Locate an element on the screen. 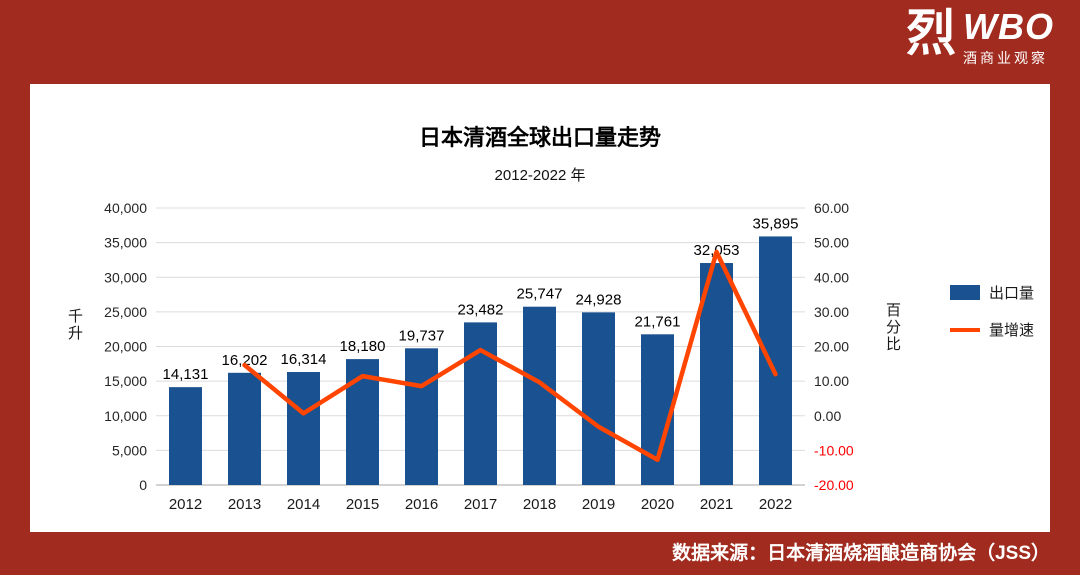 The width and height of the screenshot is (1080, 575). legend-swatch-line is located at coordinates (964, 329).